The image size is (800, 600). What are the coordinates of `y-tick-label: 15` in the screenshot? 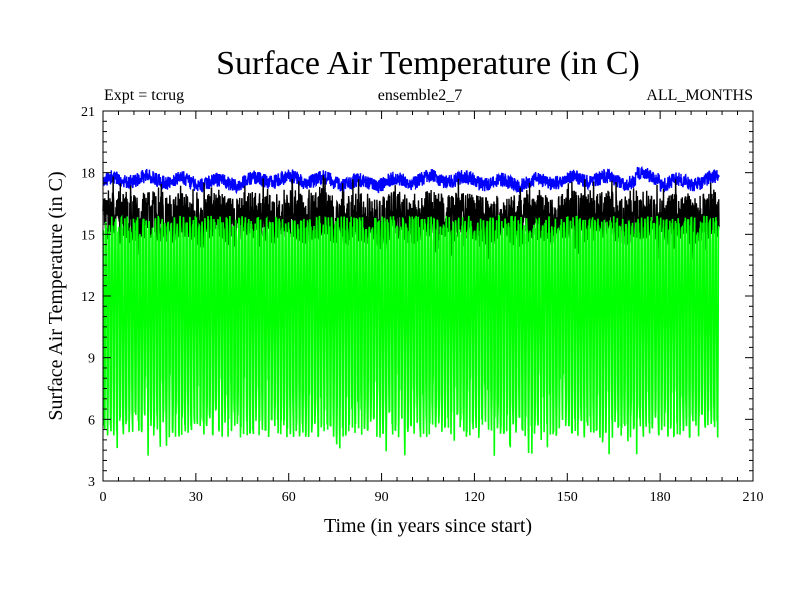 It's located at (88, 235).